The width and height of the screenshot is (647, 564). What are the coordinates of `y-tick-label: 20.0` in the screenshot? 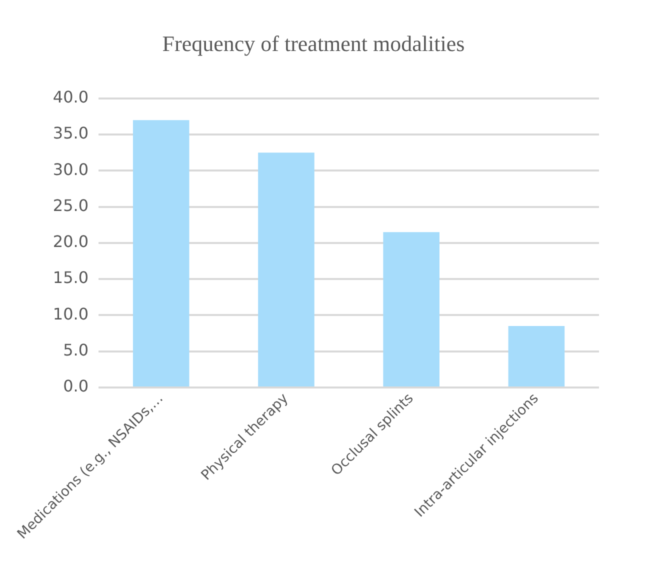 It's located at (70, 242).